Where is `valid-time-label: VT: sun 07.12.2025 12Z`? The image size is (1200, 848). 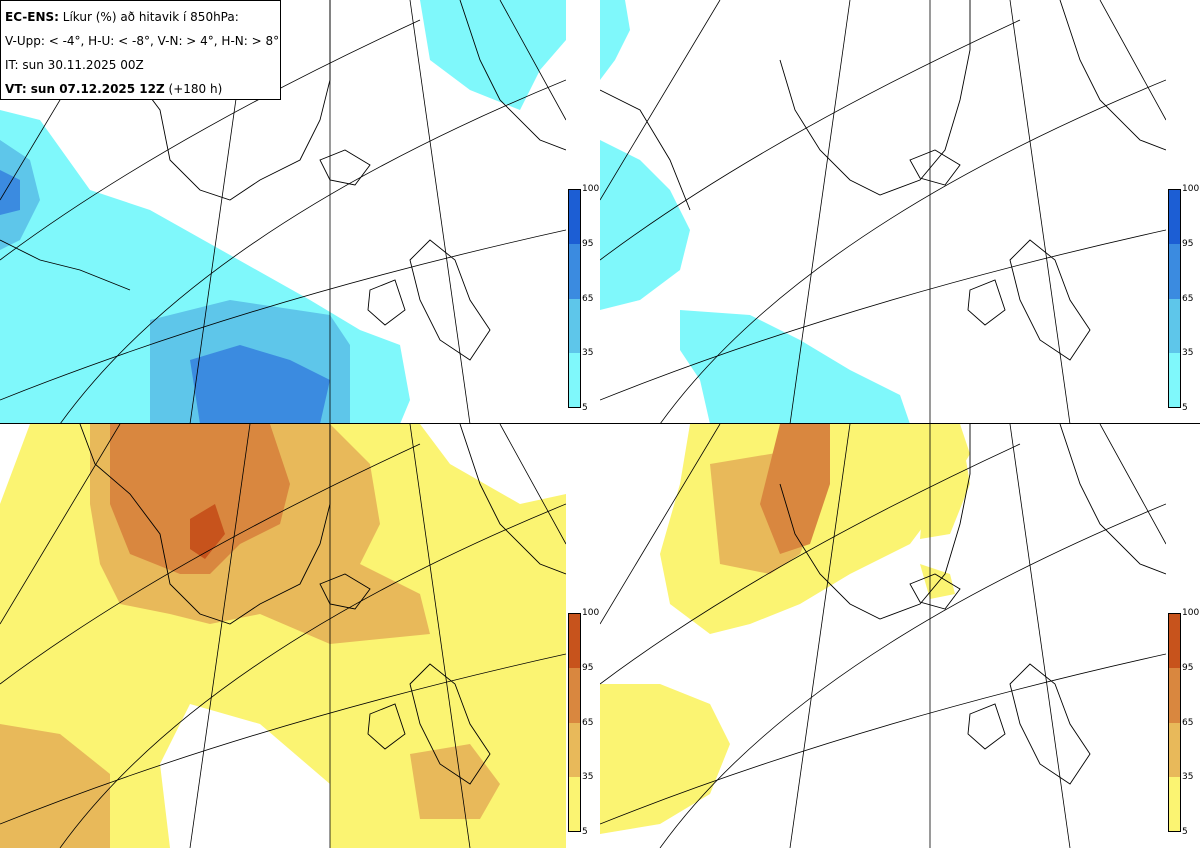 valid-time-label: VT: sun 07.12.2025 12Z is located at coordinates (85, 89).